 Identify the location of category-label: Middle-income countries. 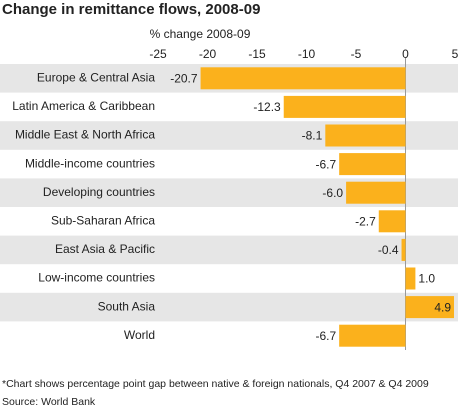
(90, 163).